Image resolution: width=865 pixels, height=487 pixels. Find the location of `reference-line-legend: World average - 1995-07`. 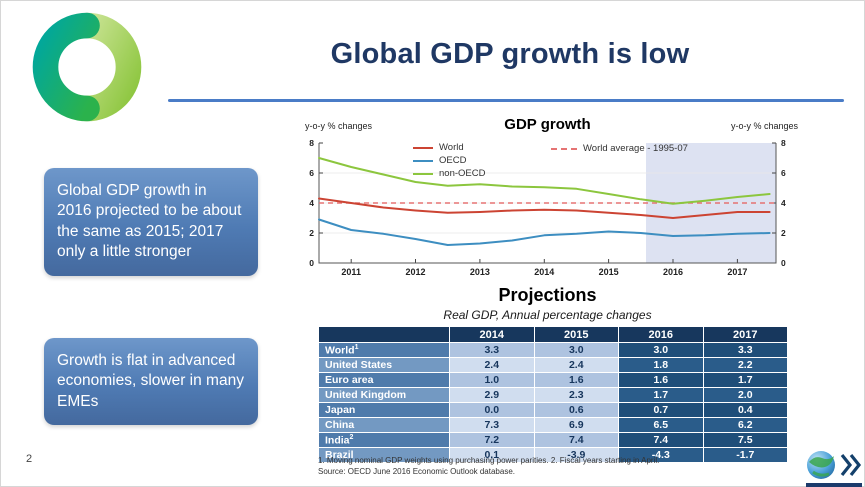

reference-line-legend: World average - 1995-07 is located at coordinates (619, 148).